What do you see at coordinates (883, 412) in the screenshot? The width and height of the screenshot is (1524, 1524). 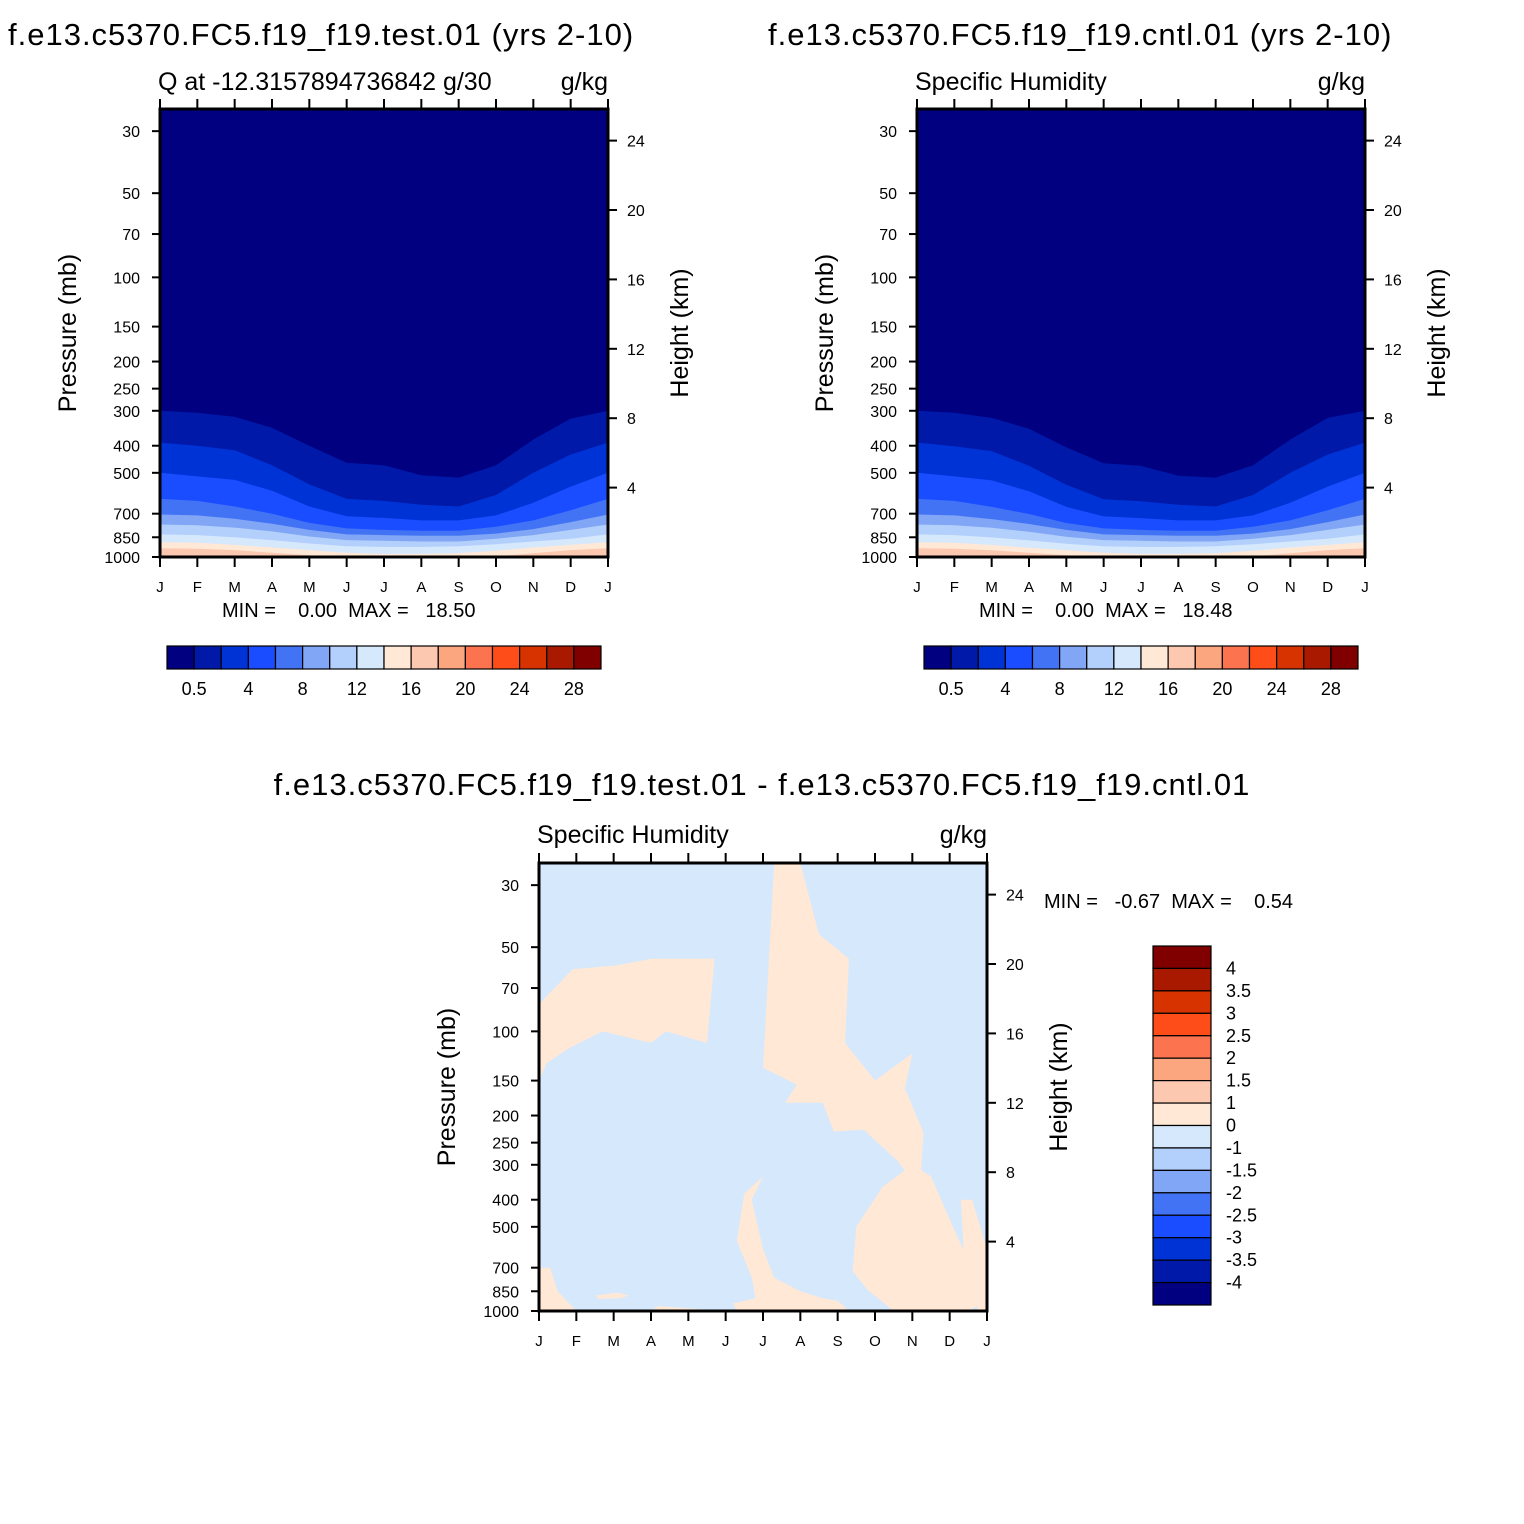 I see `panel-cntl-ytick-label: 300` at bounding box center [883, 412].